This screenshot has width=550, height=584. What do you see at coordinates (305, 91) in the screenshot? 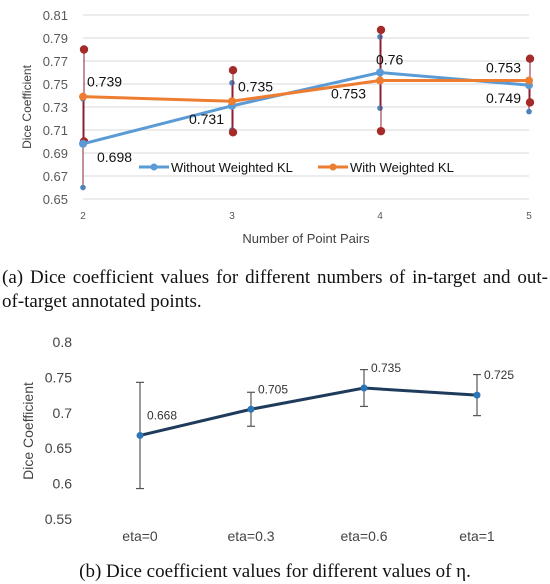
I see `series-line-with-weighted-kl` at bounding box center [305, 91].